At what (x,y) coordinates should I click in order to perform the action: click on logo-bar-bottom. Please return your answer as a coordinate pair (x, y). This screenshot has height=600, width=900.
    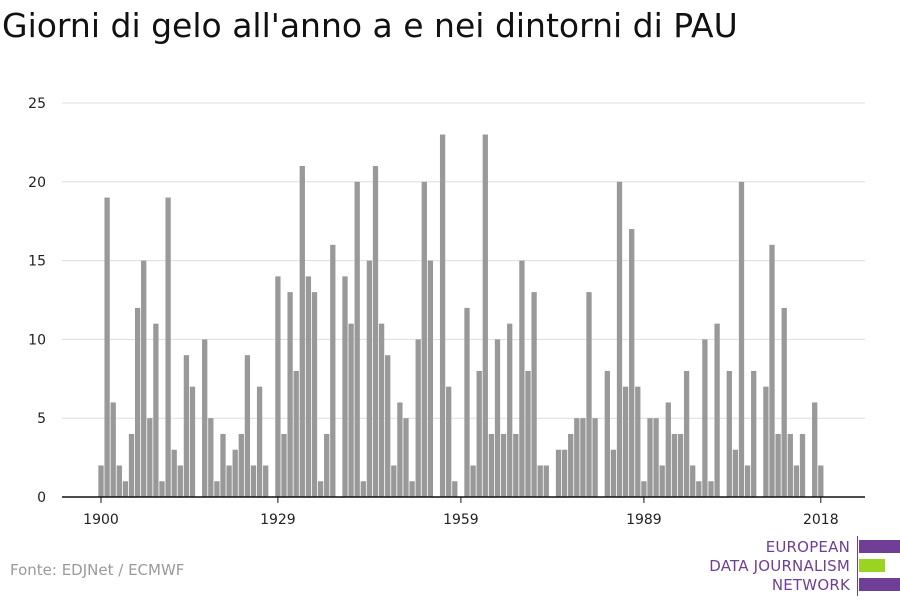
    Looking at the image, I should click on (879, 584).